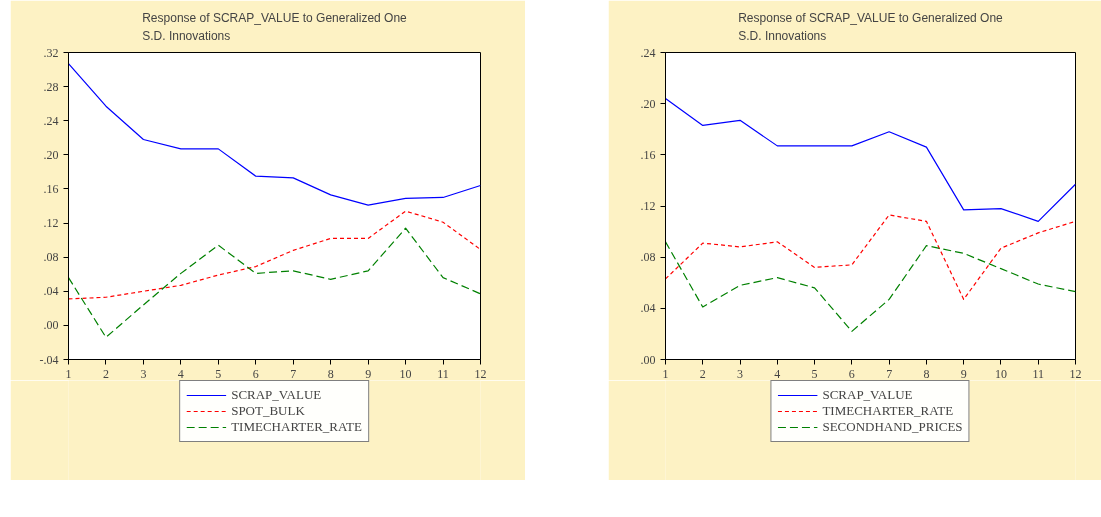 The image size is (1101, 517). I want to click on y-tick-label: -.04, so click(49, 359).